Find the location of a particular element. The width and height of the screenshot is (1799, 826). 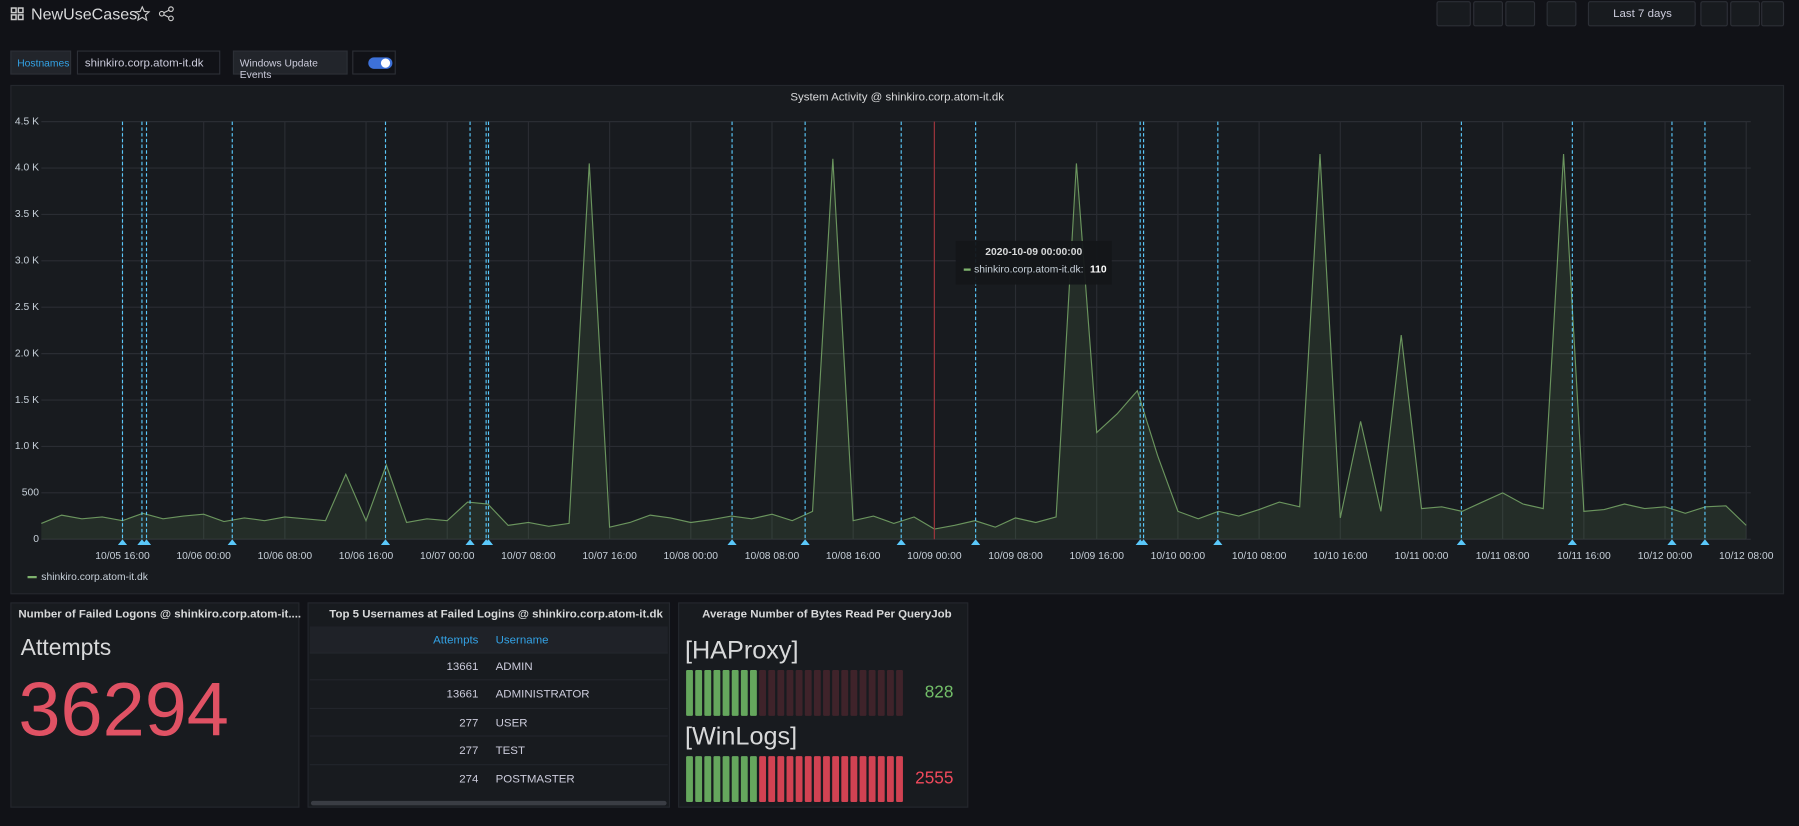

x-tick-label: 10/11 16:00 is located at coordinates (1584, 556).